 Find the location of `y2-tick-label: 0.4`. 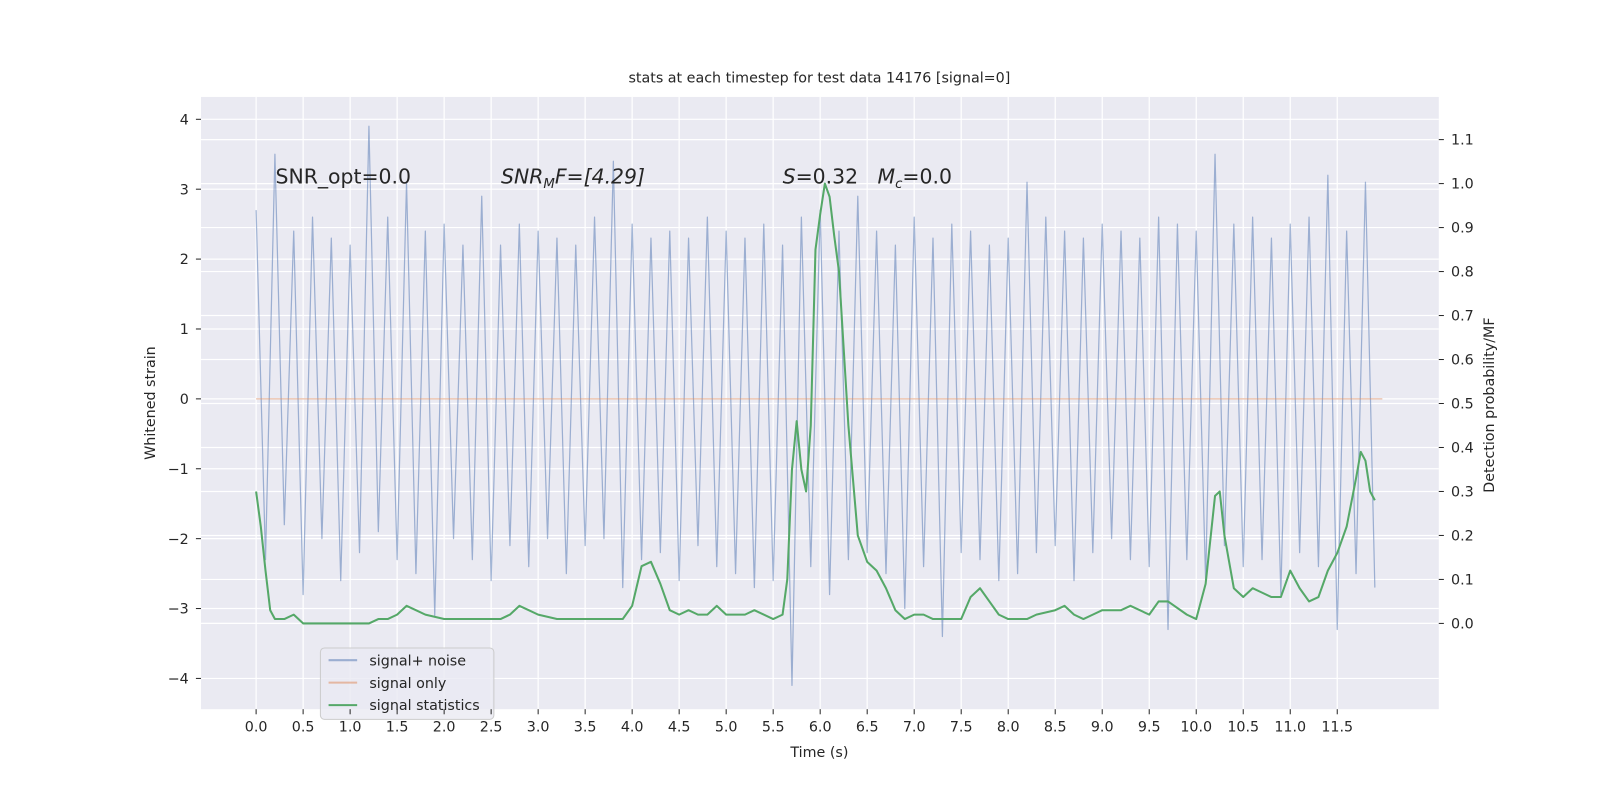

y2-tick-label: 0.4 is located at coordinates (1462, 449).